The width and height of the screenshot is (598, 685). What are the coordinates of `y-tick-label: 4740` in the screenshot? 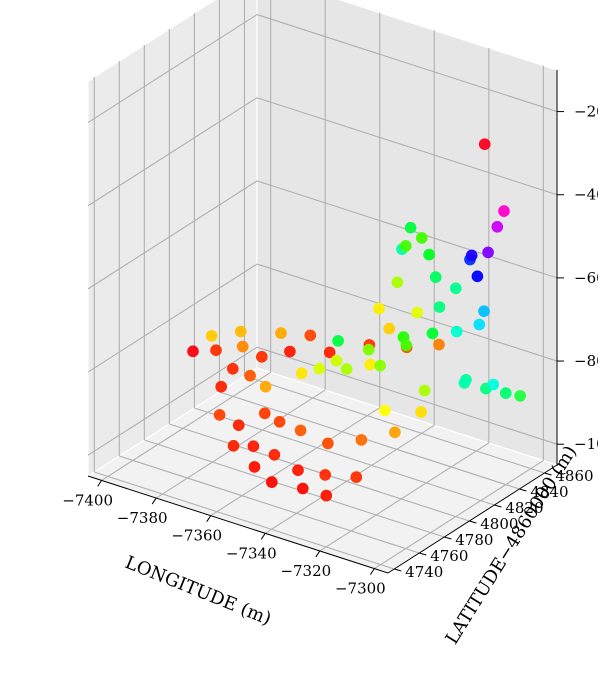 It's located at (424, 572).